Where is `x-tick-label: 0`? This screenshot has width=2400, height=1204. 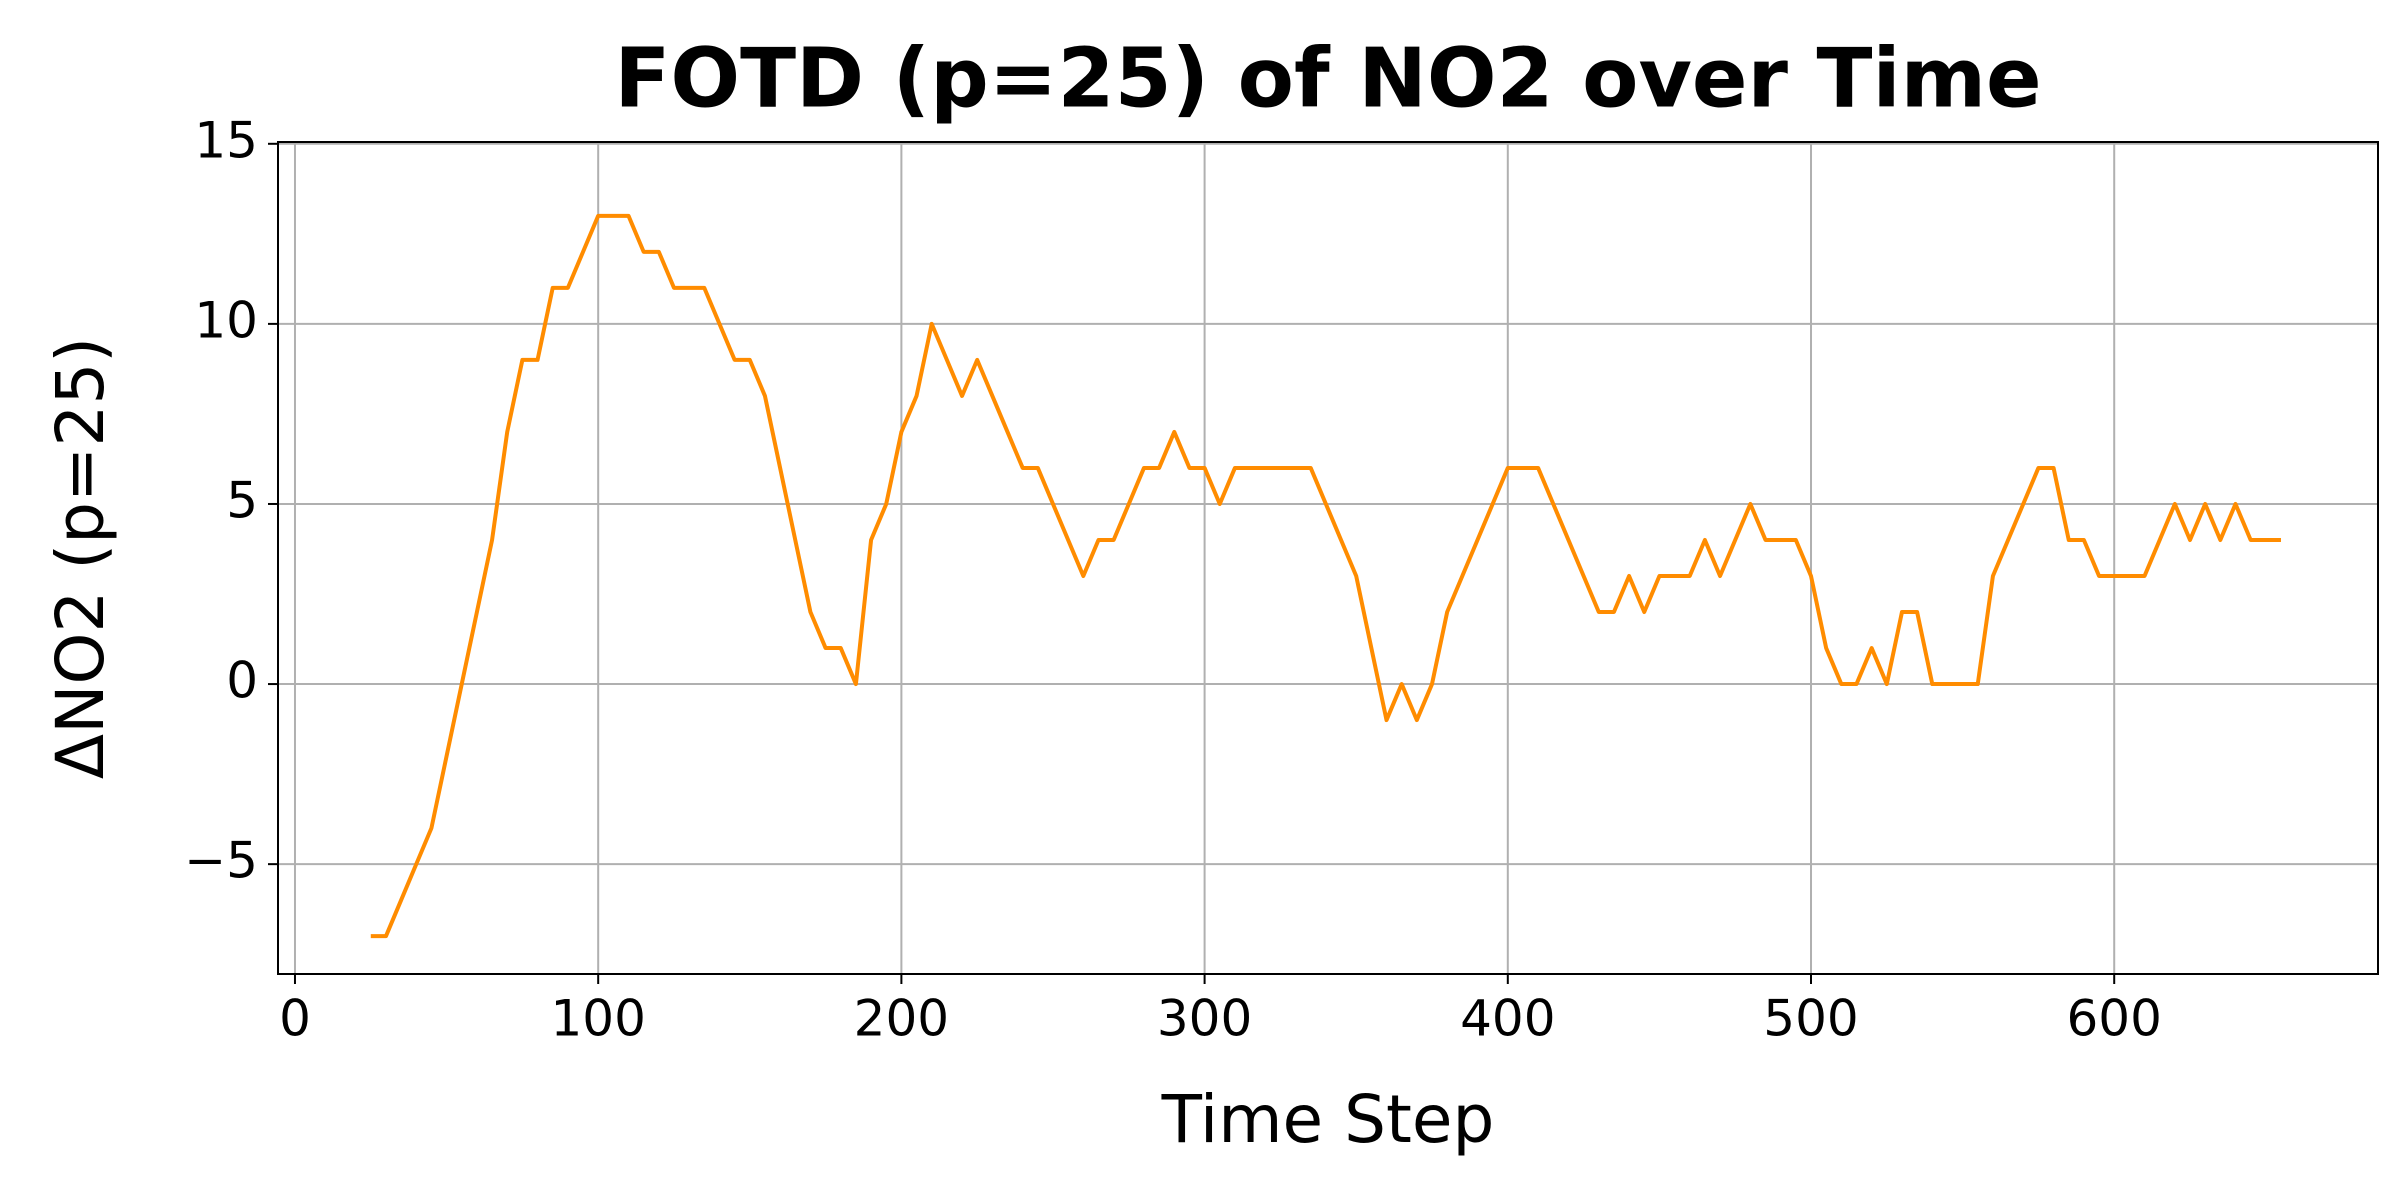
x-tick-label: 0 is located at coordinates (295, 1019).